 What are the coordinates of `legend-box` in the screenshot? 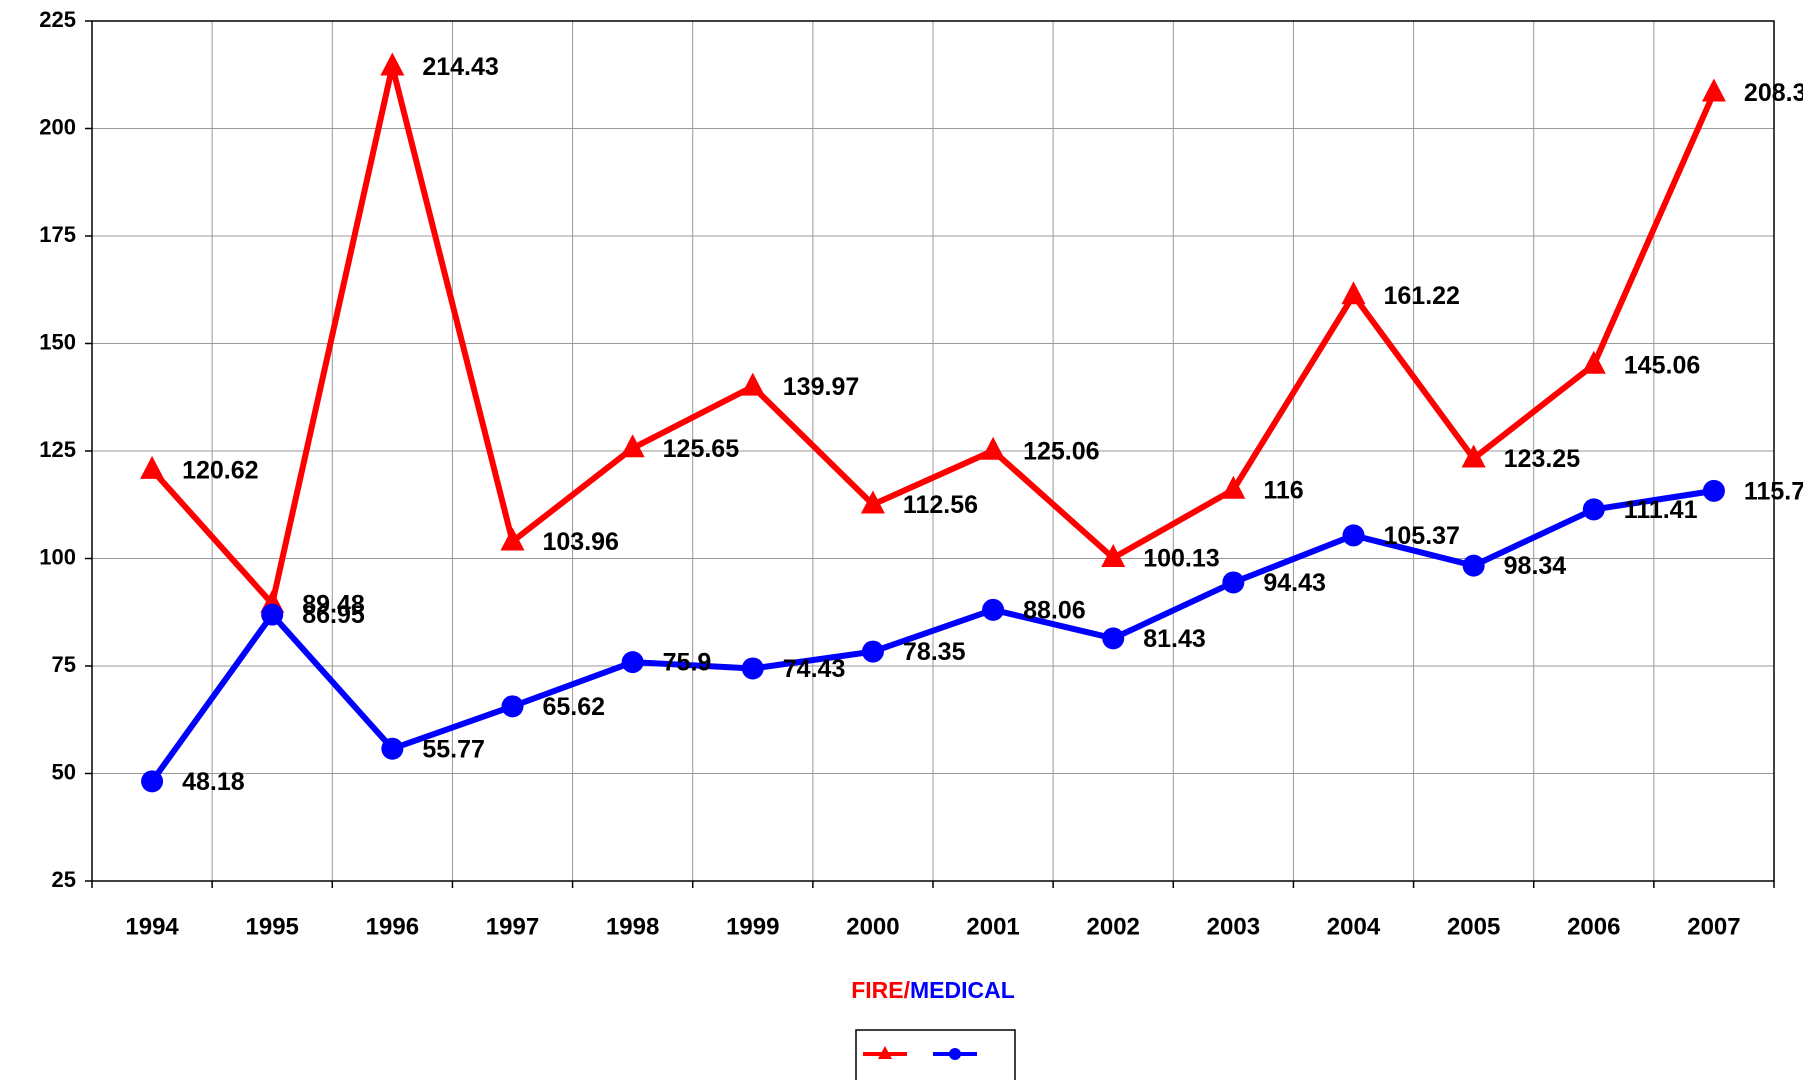 It's located at (935, 1054).